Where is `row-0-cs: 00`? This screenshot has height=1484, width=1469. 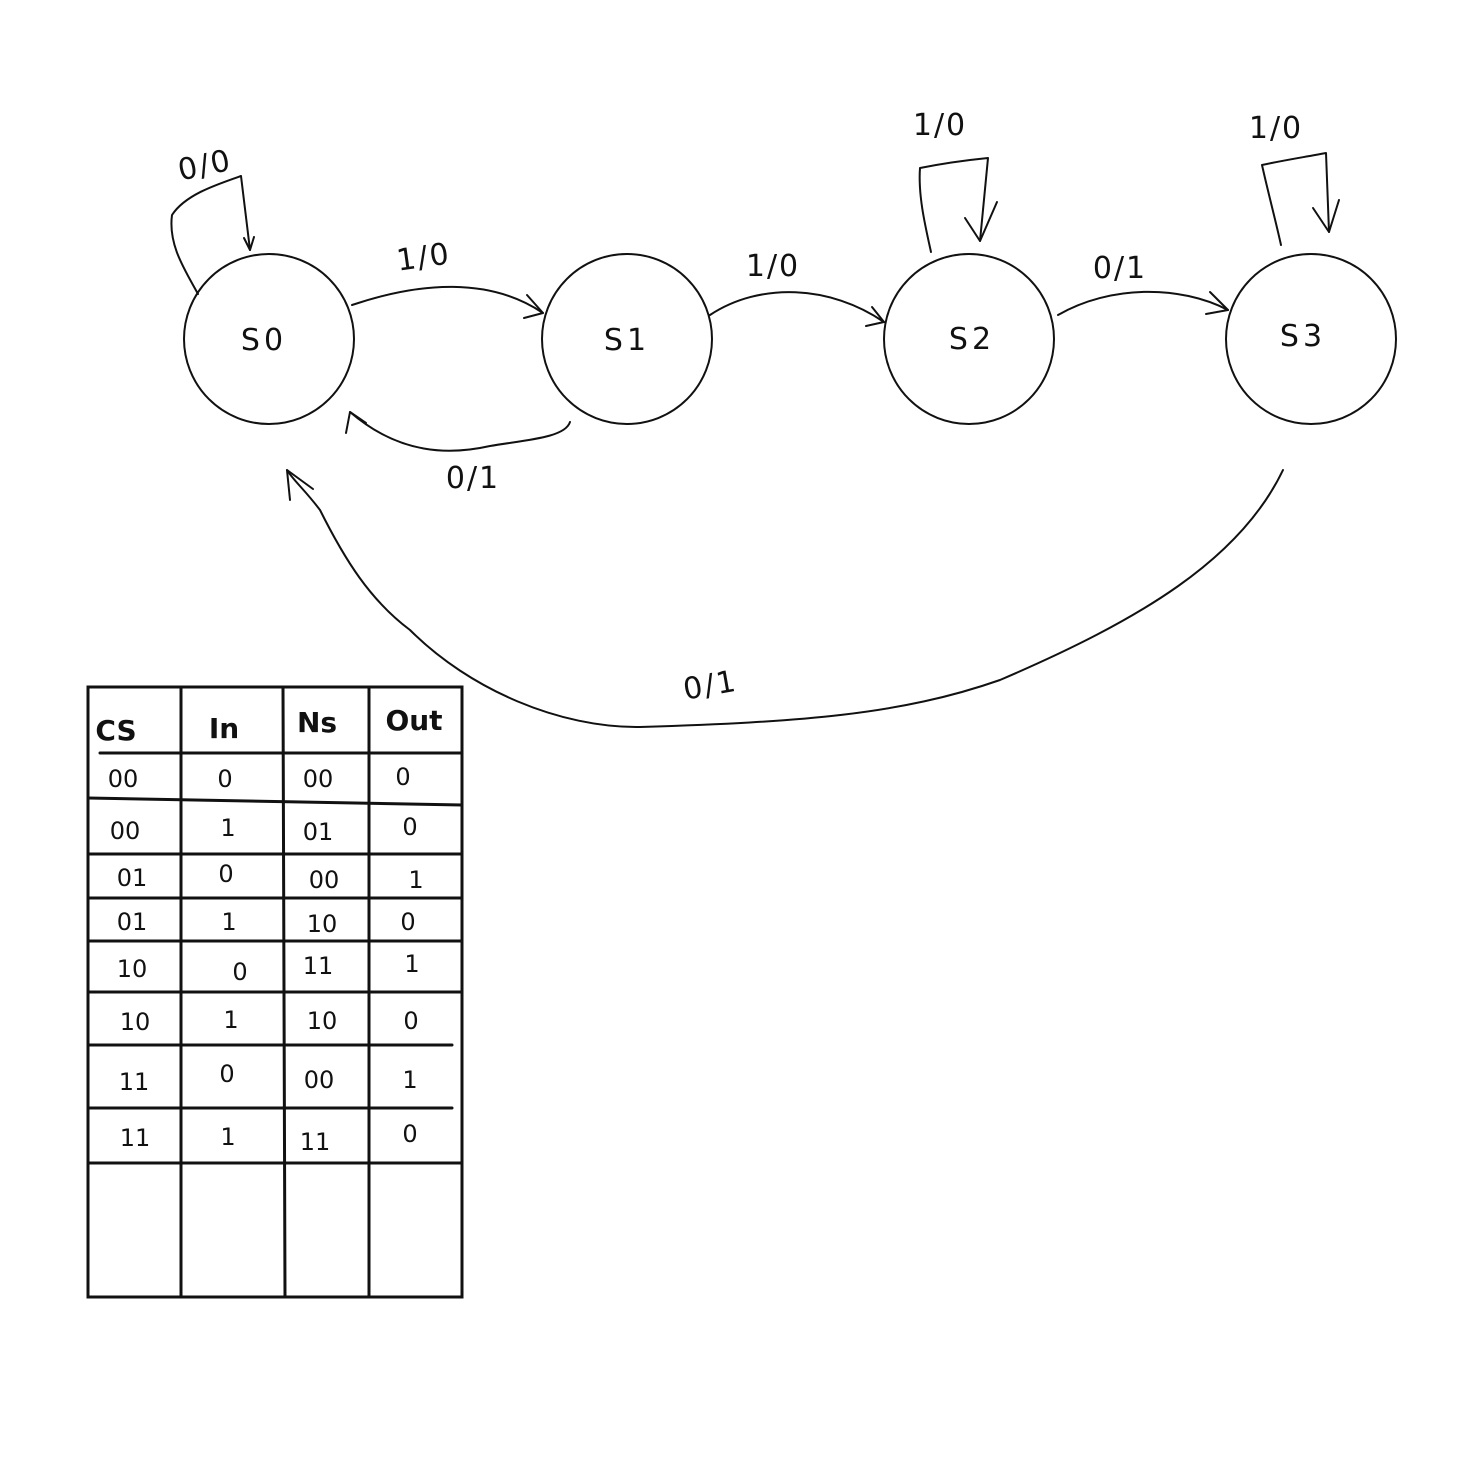
row-0-cs: 00 is located at coordinates (123, 779).